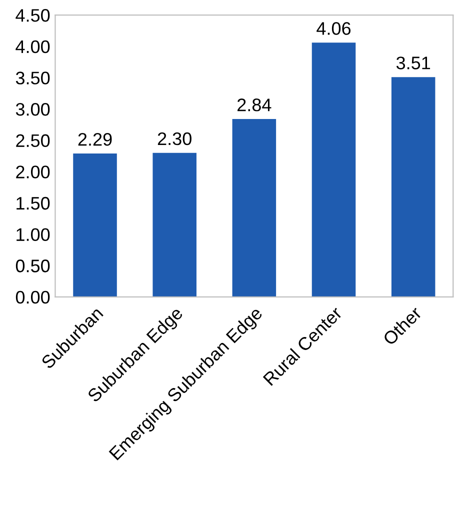 The width and height of the screenshot is (472, 520). What do you see at coordinates (33, 109) in the screenshot?
I see `y-tick-label: 3.00` at bounding box center [33, 109].